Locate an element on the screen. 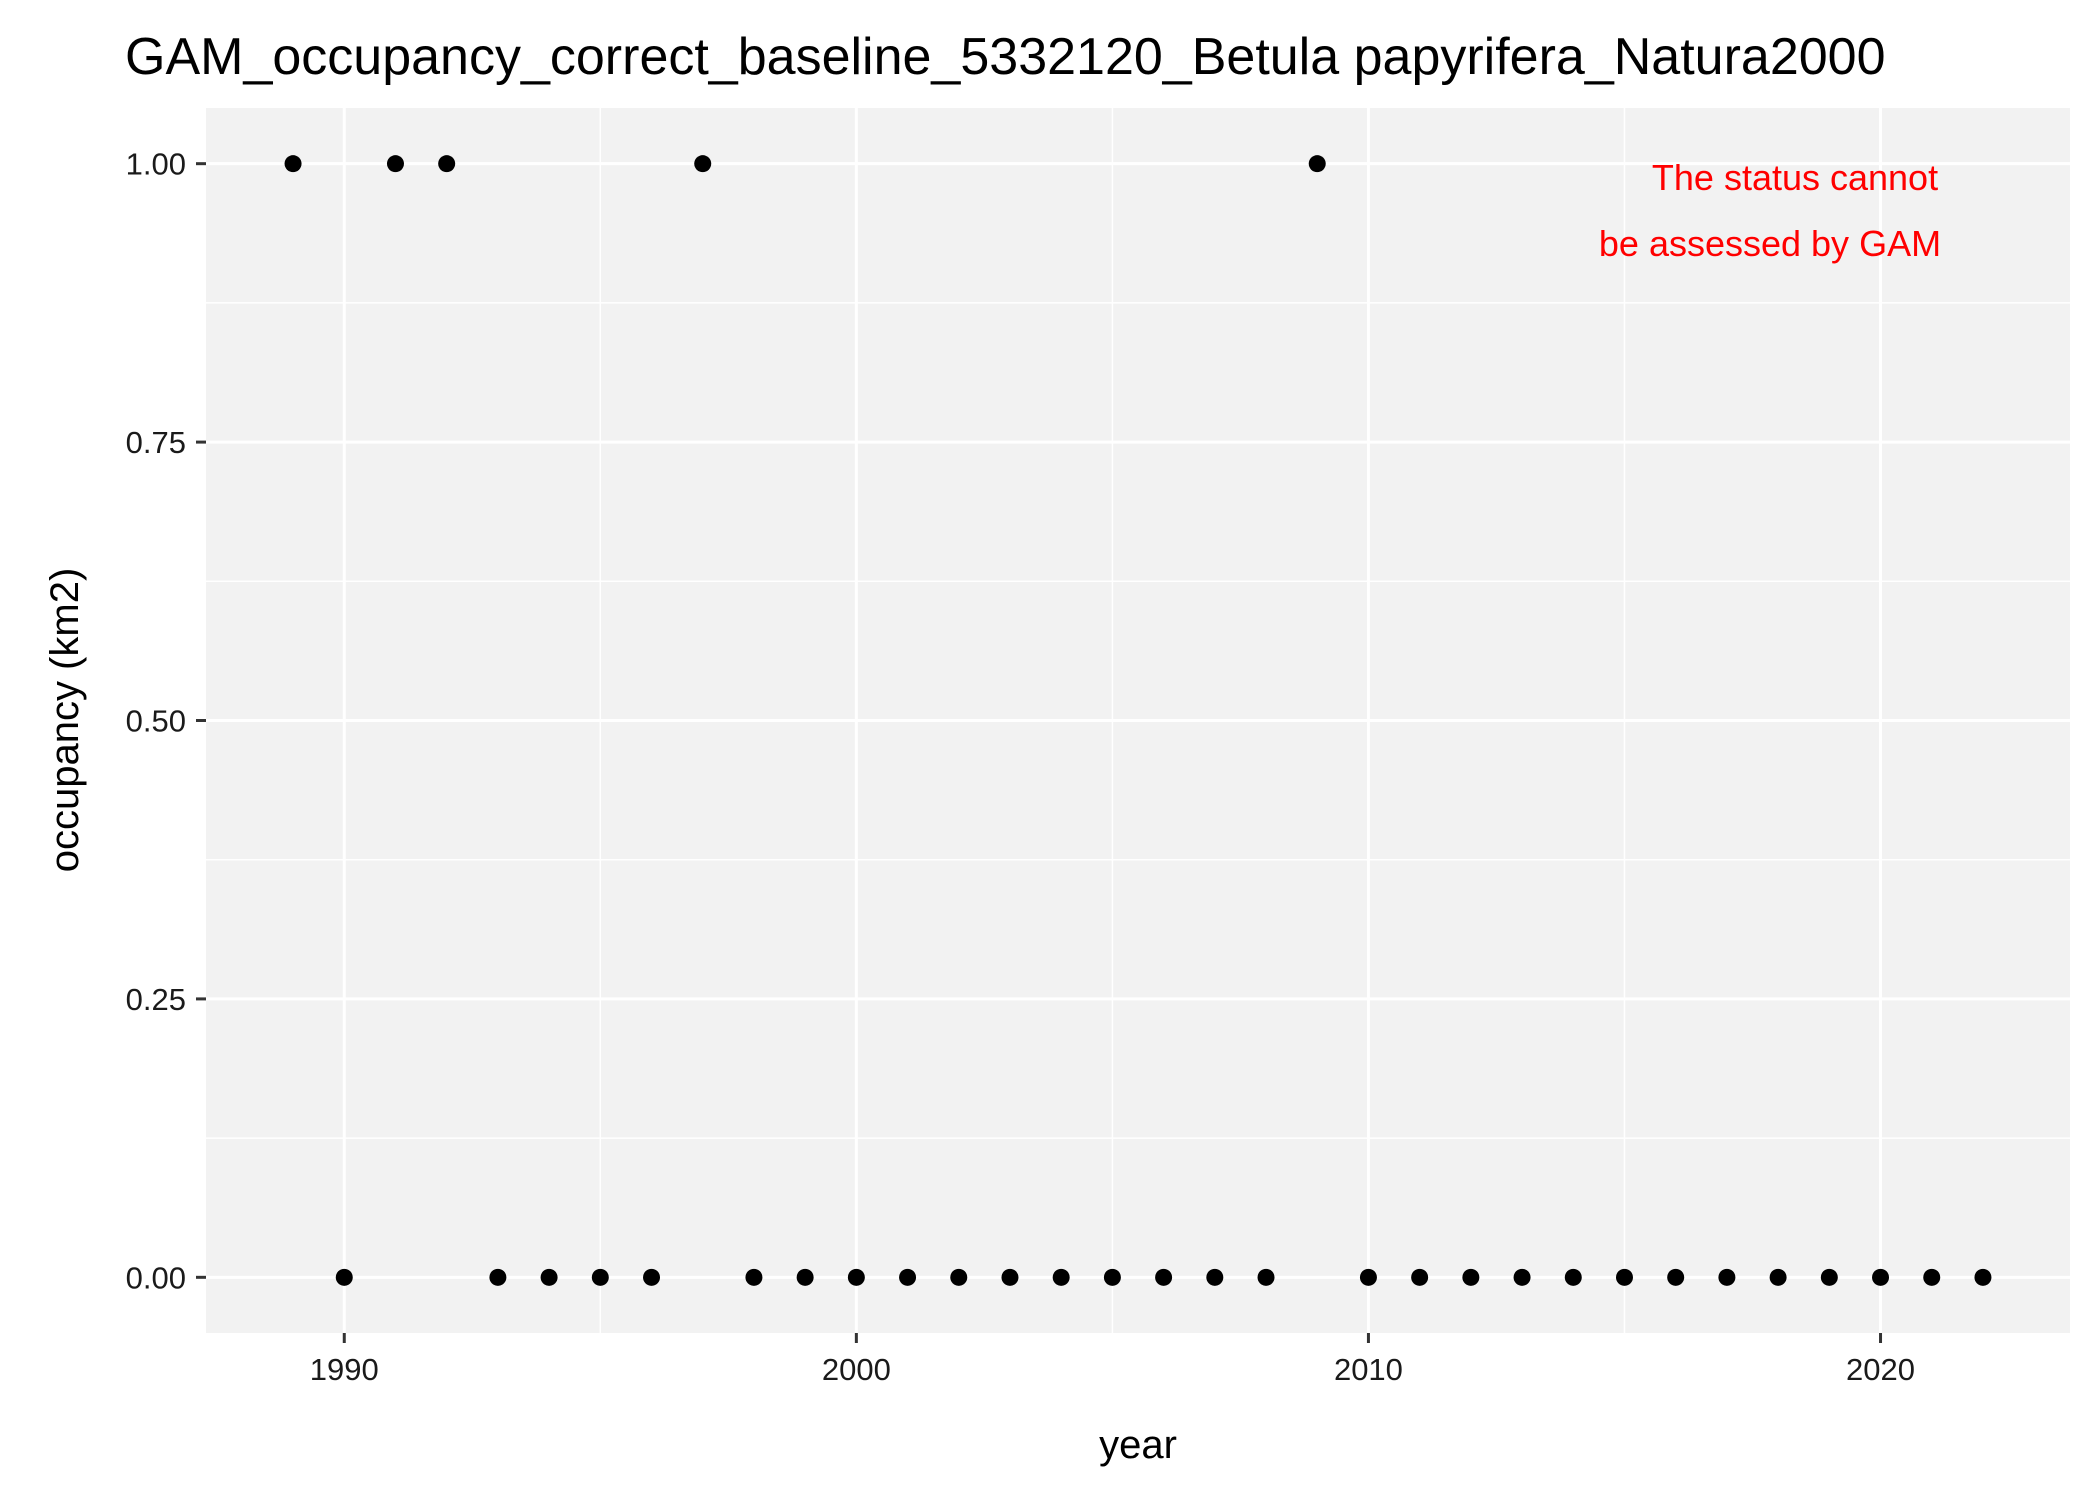  x-tick-label-3: 2020 is located at coordinates (1880, 1369).